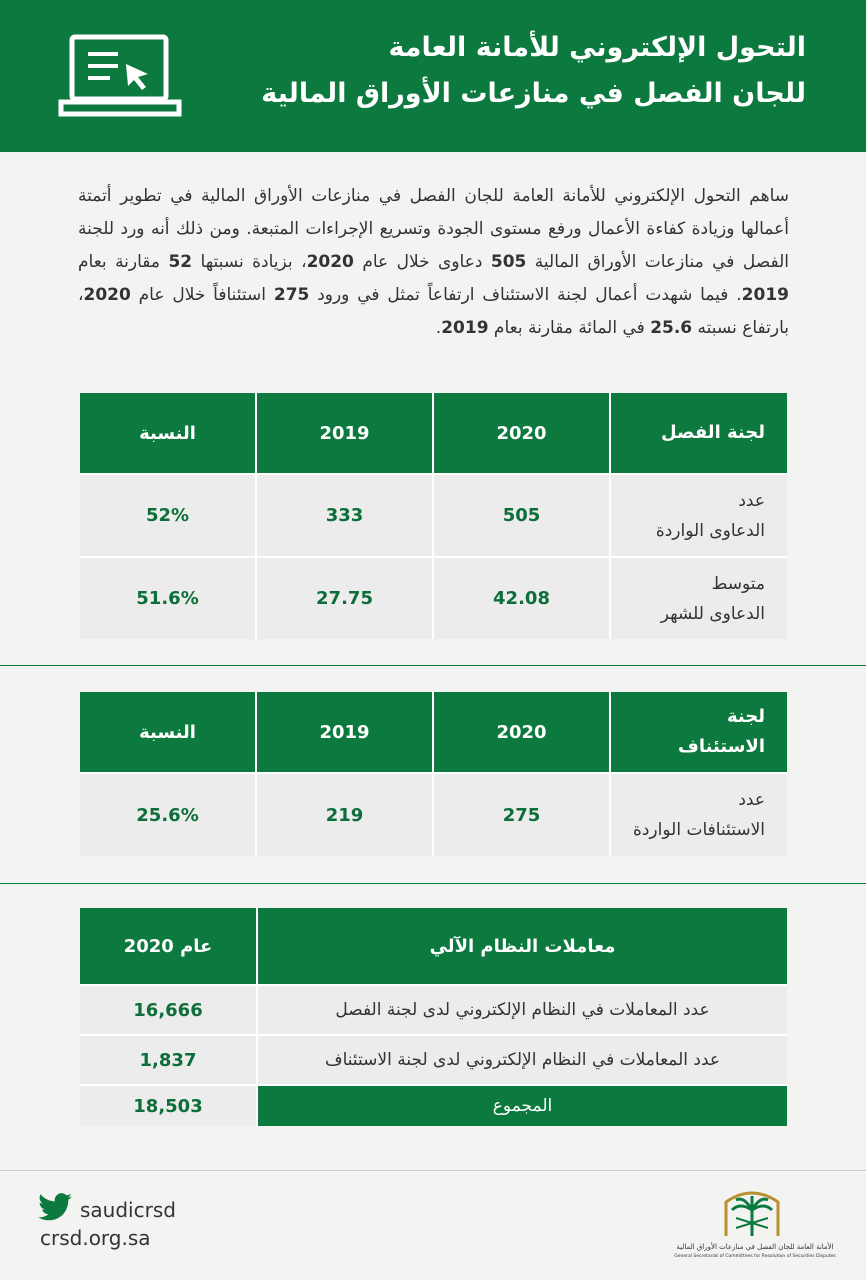 The width and height of the screenshot is (866, 1280). Describe the element at coordinates (521, 815) in the screenshot. I see `cell: 275` at that location.